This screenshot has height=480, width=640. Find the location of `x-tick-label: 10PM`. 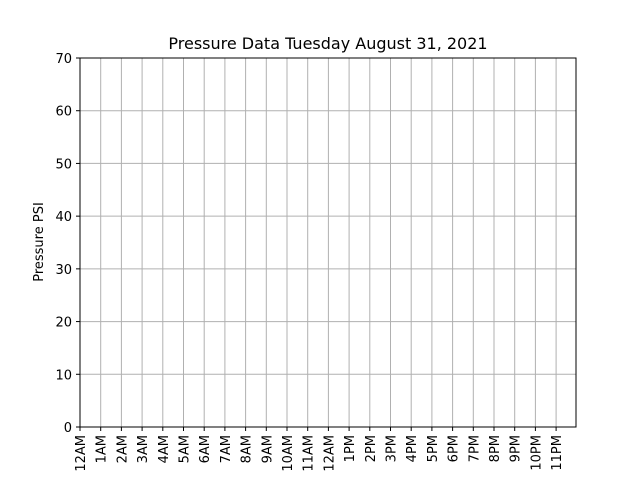

x-tick-label: 10PM is located at coordinates (536, 453).